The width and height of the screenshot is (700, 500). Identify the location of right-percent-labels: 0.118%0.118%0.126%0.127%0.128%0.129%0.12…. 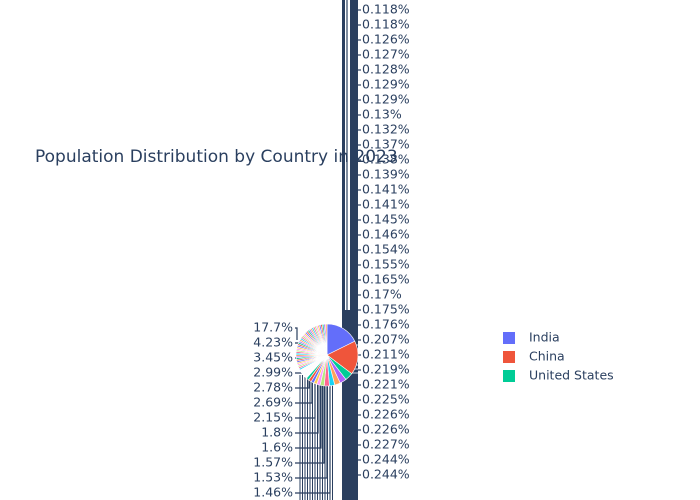
(386, 242).